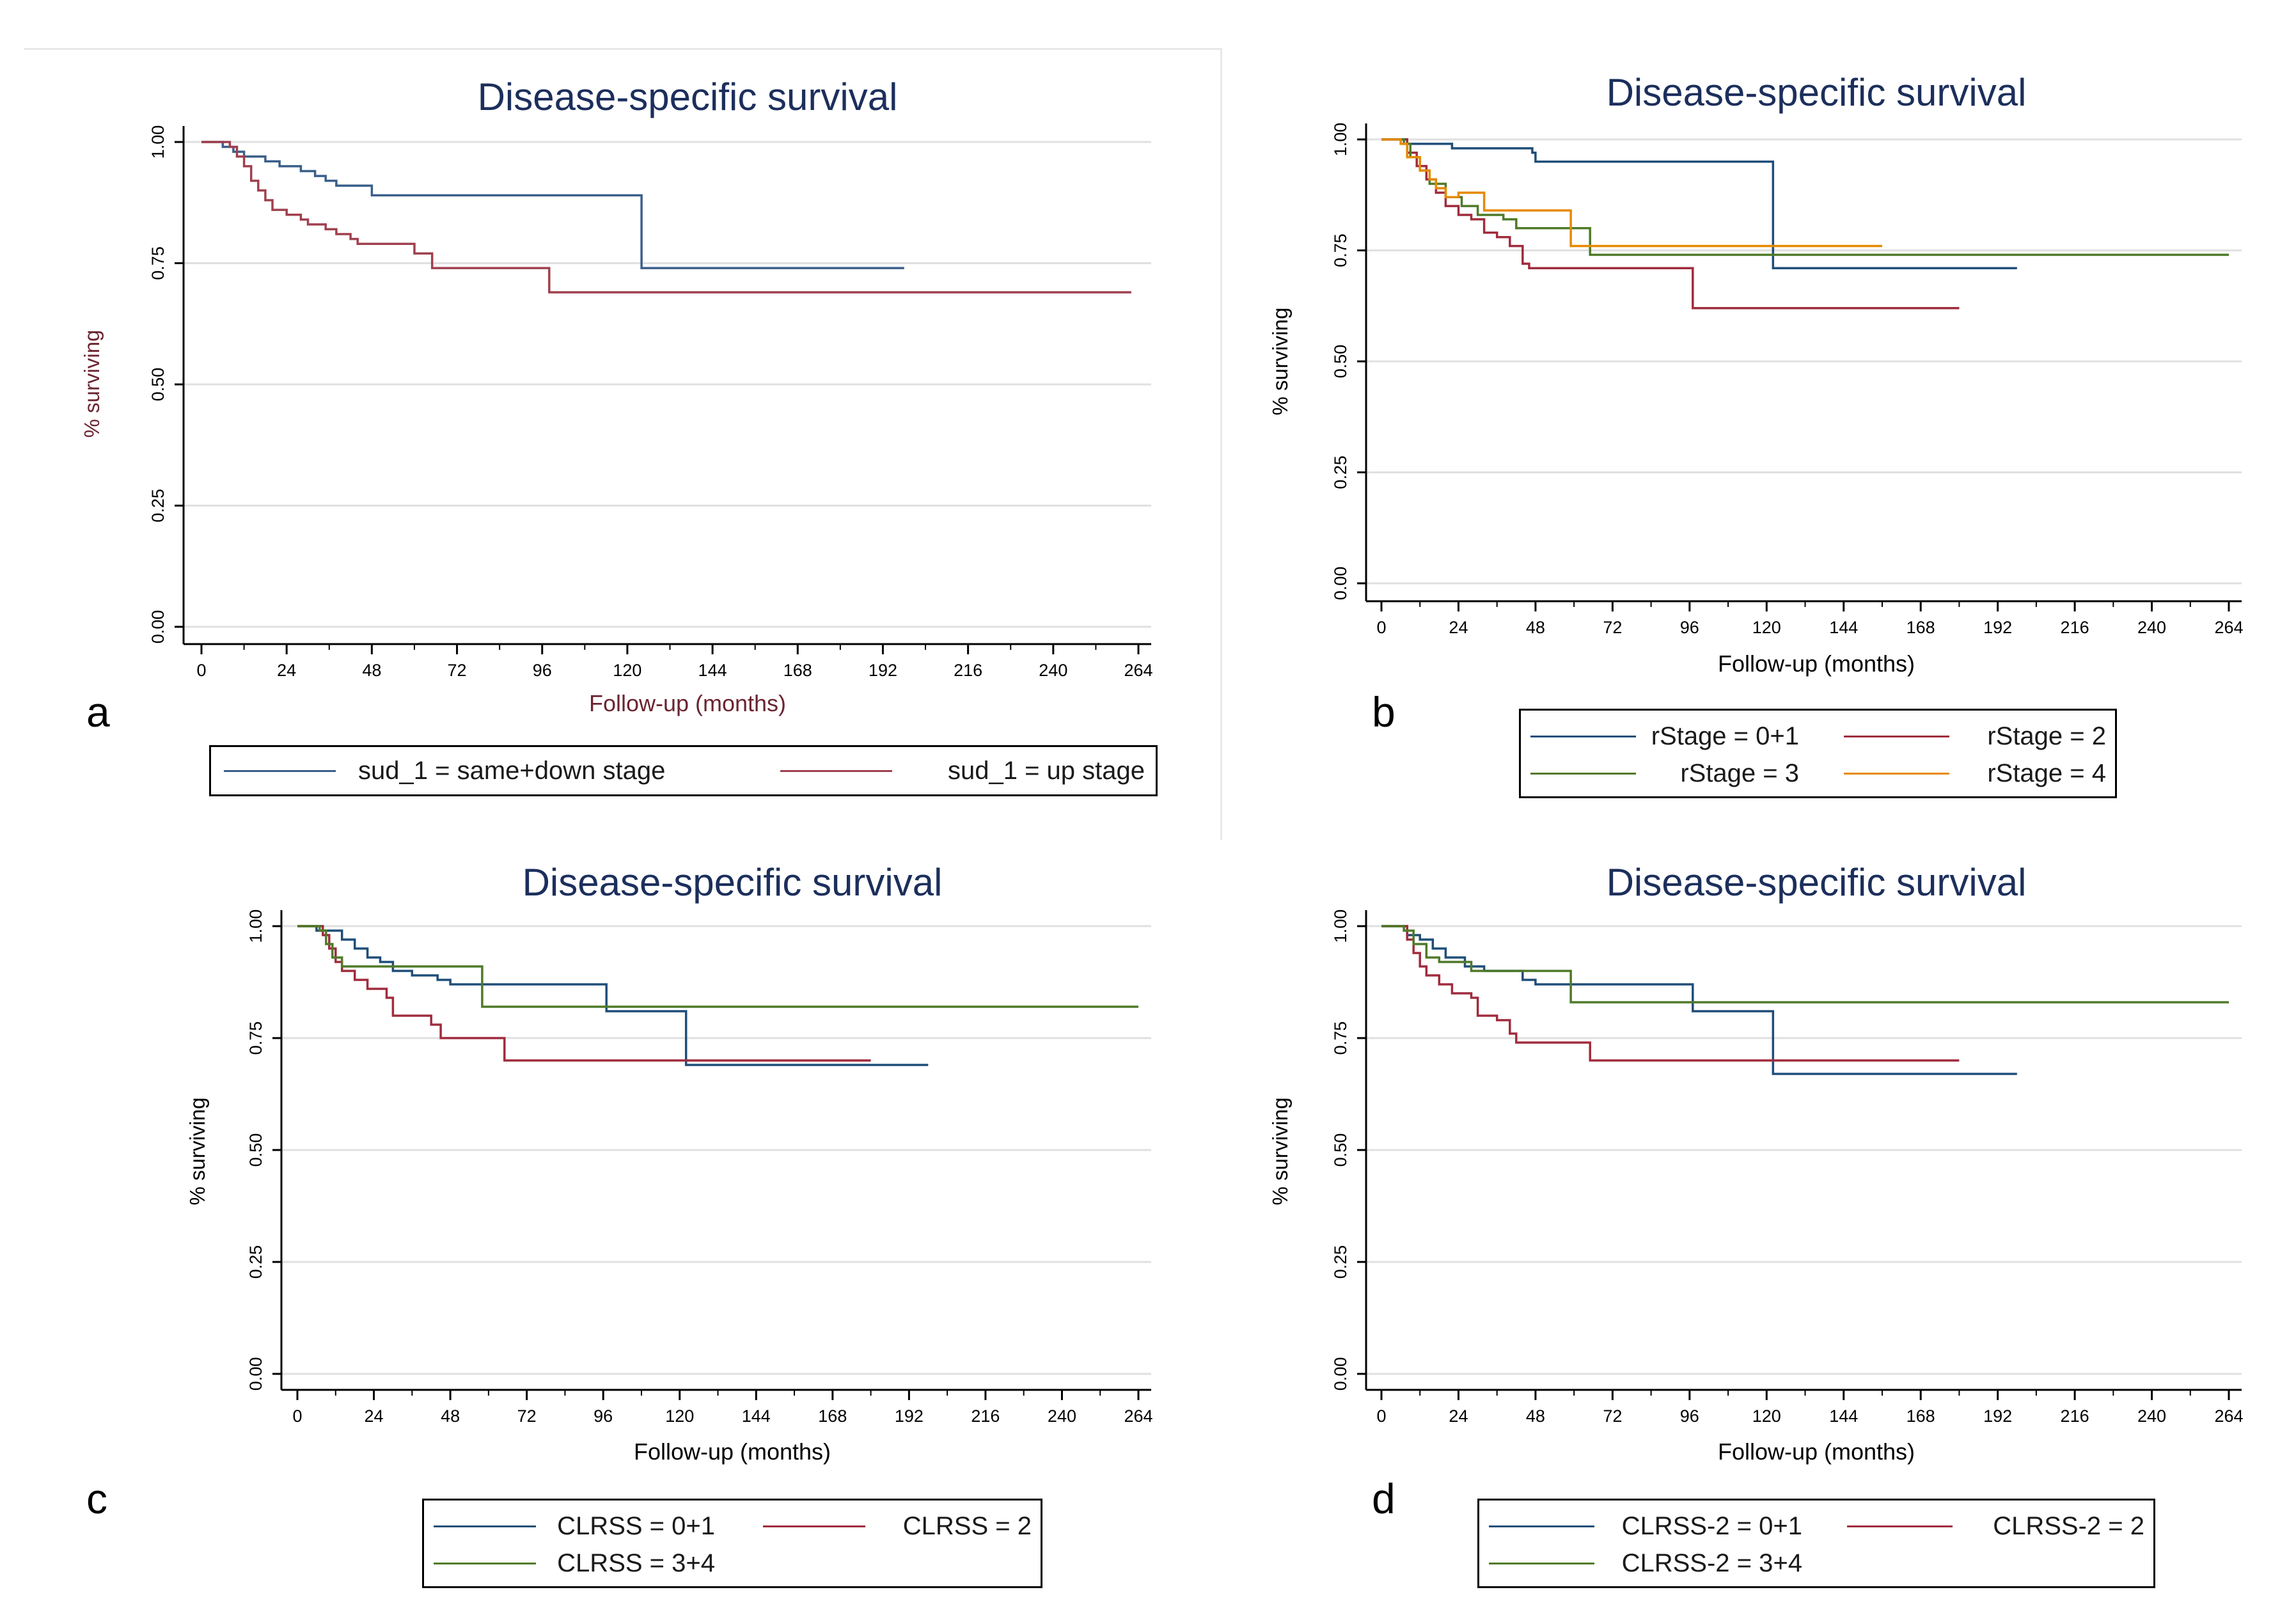 This screenshot has width=2296, height=1615. Describe the element at coordinates (1340, 250) in the screenshot. I see `y-tick-label-b-3: 0.75` at that location.